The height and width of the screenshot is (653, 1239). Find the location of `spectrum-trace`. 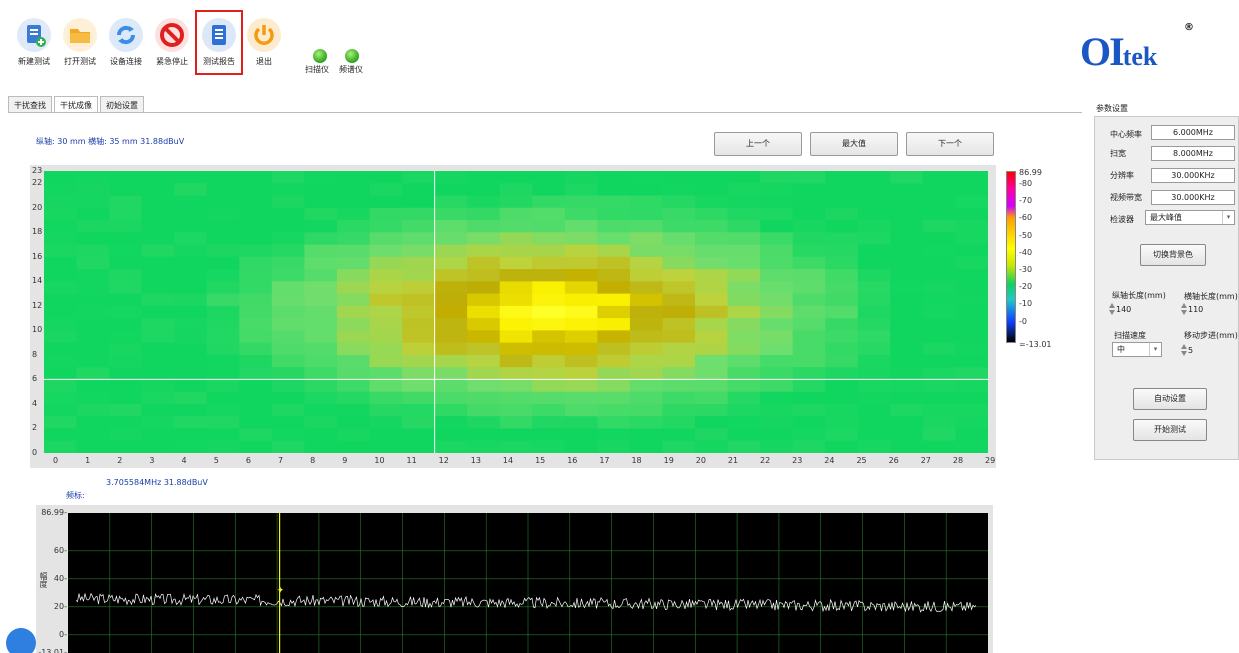

spectrum-trace is located at coordinates (526, 602).